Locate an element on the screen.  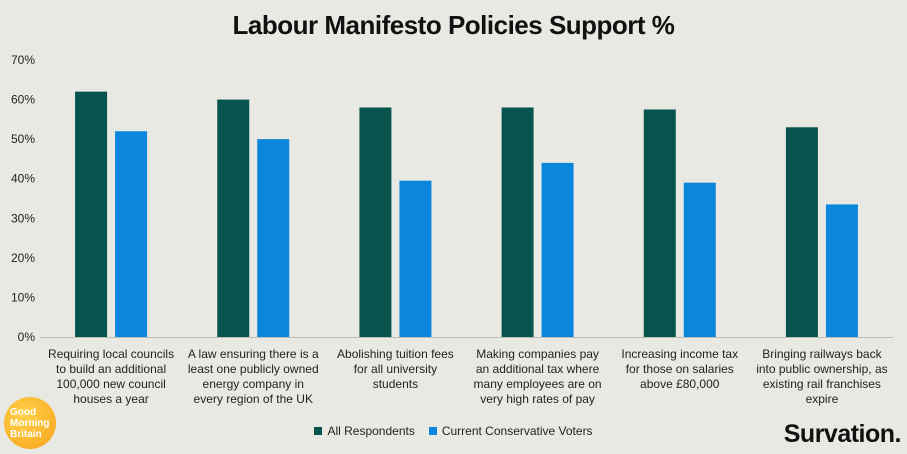
category-label-line: A law ensuring there is a is located at coordinates (253, 354).